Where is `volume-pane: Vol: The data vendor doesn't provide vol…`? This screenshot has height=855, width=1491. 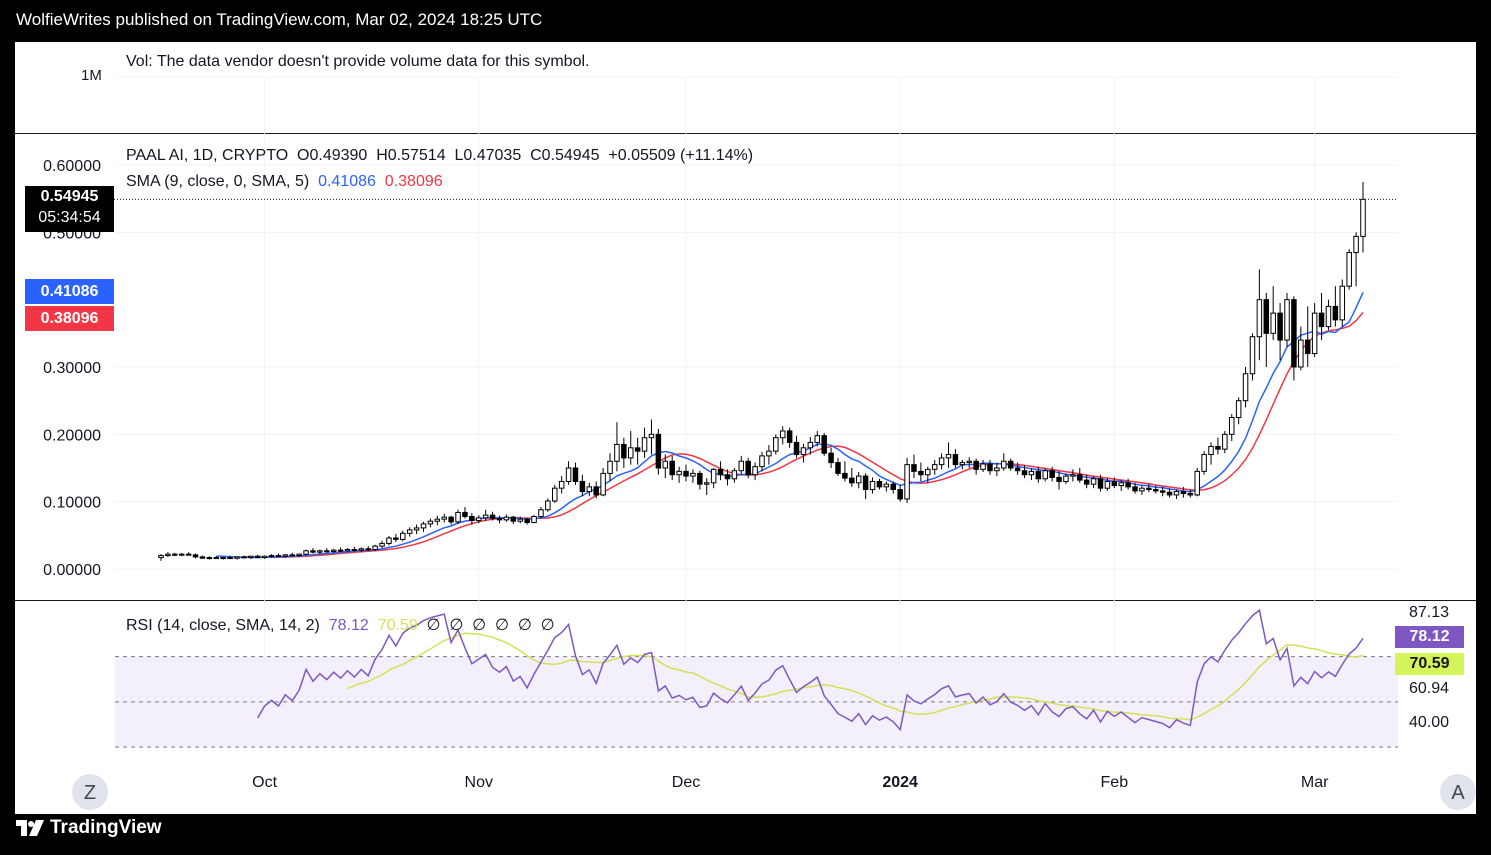
volume-pane: Vol: The data vendor doesn't provide vol… is located at coordinates (745, 88).